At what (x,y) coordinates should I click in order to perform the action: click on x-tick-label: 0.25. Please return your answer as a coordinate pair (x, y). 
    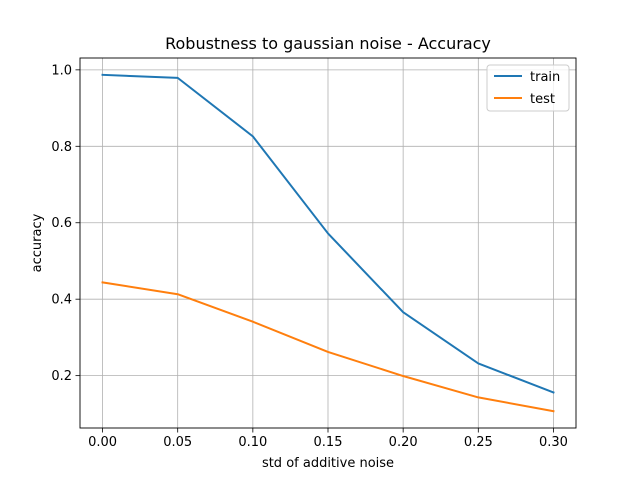
    Looking at the image, I should click on (478, 442).